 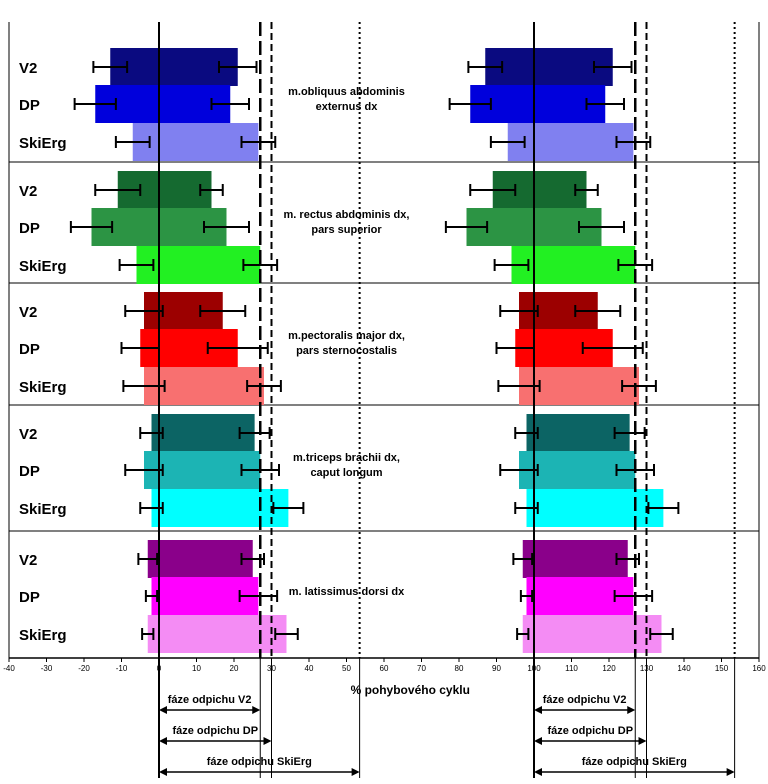 I want to click on muscle-label-line2: pars sternocostalis, so click(x=346, y=351).